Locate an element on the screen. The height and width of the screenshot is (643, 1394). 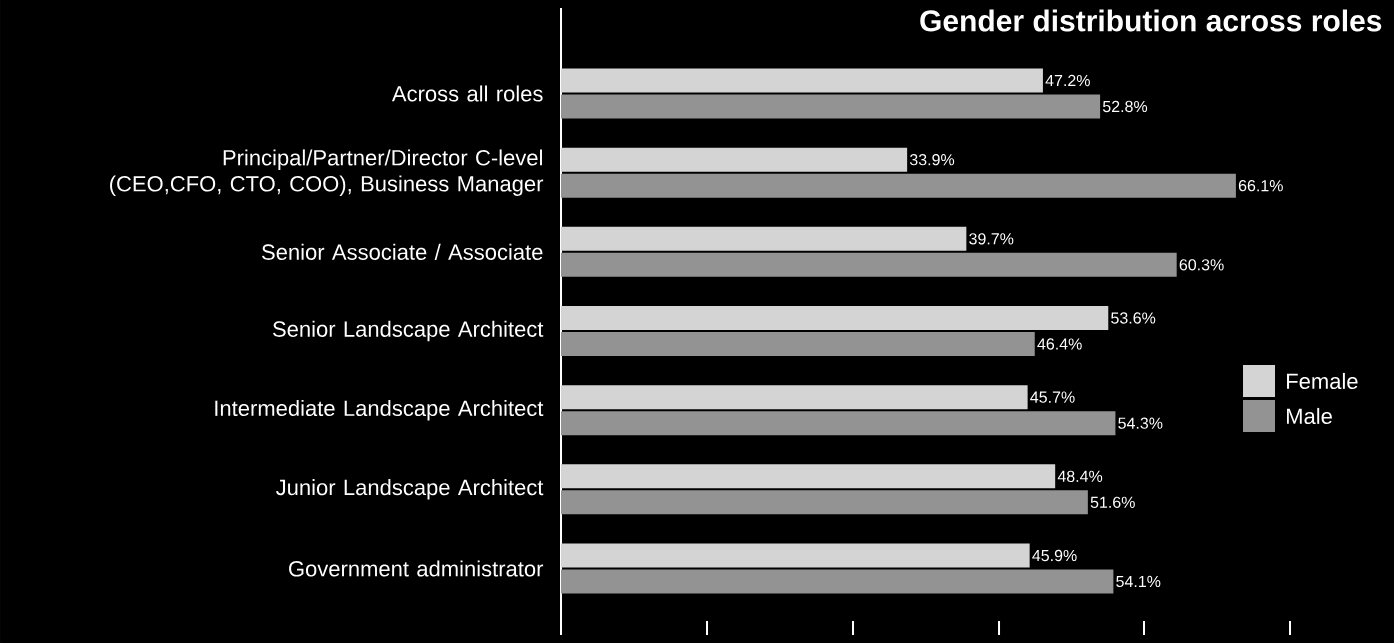
legend-label: Female is located at coordinates (1322, 381).